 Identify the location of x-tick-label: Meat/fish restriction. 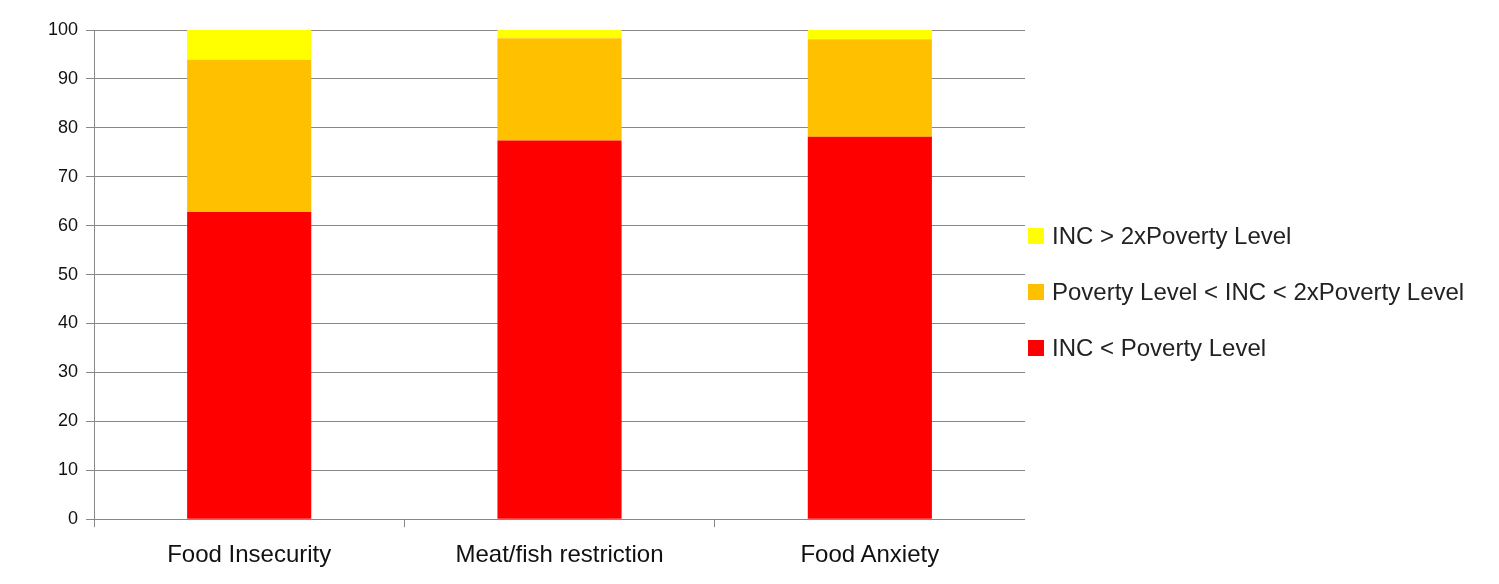
(559, 554).